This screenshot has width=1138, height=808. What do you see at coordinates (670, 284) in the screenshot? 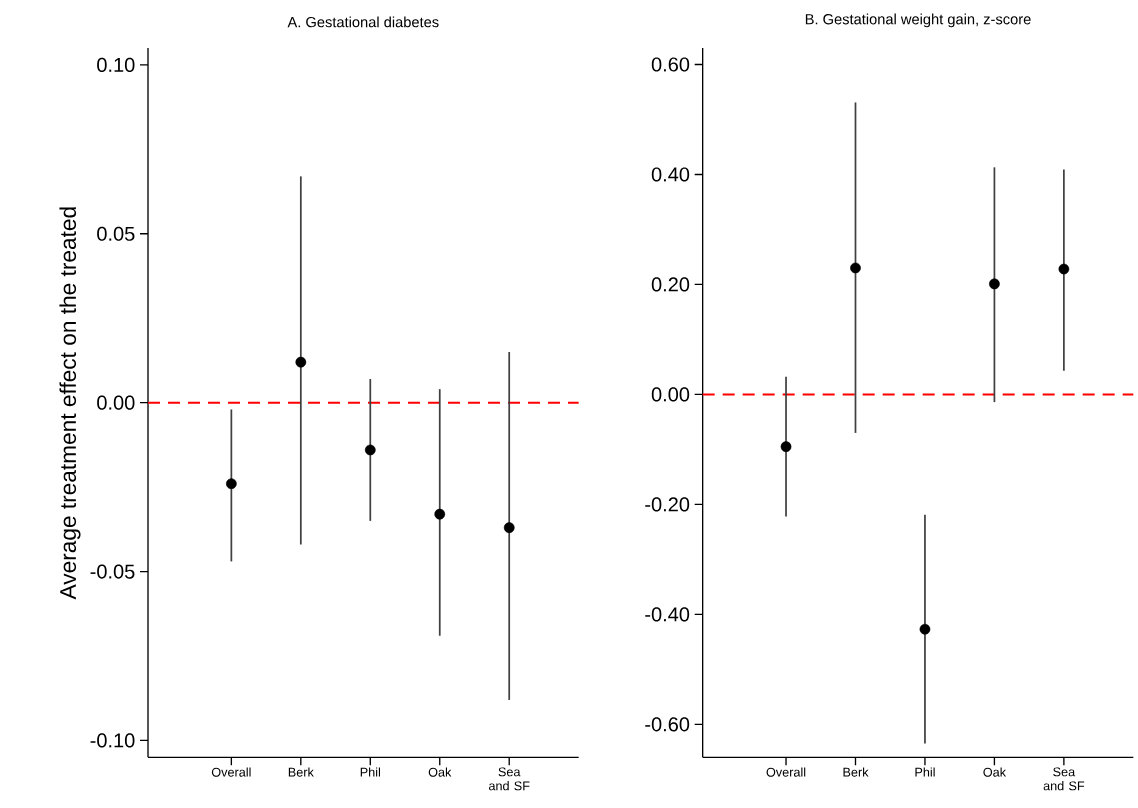
I see `y-tick-label: 0.20` at bounding box center [670, 284].